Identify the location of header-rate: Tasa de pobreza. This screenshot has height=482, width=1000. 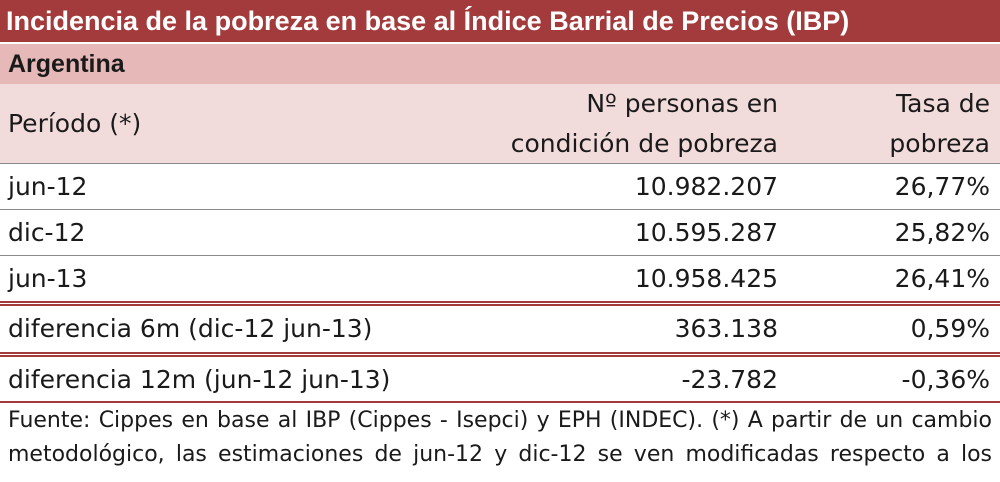
(939, 124).